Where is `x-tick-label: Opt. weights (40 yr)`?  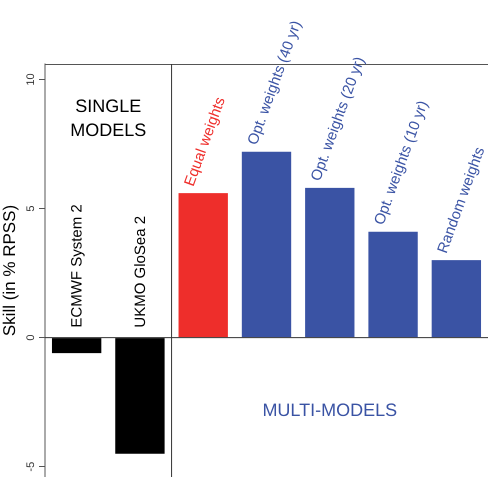
x-tick-label: Opt. weights (40 yr) is located at coordinates (274, 83).